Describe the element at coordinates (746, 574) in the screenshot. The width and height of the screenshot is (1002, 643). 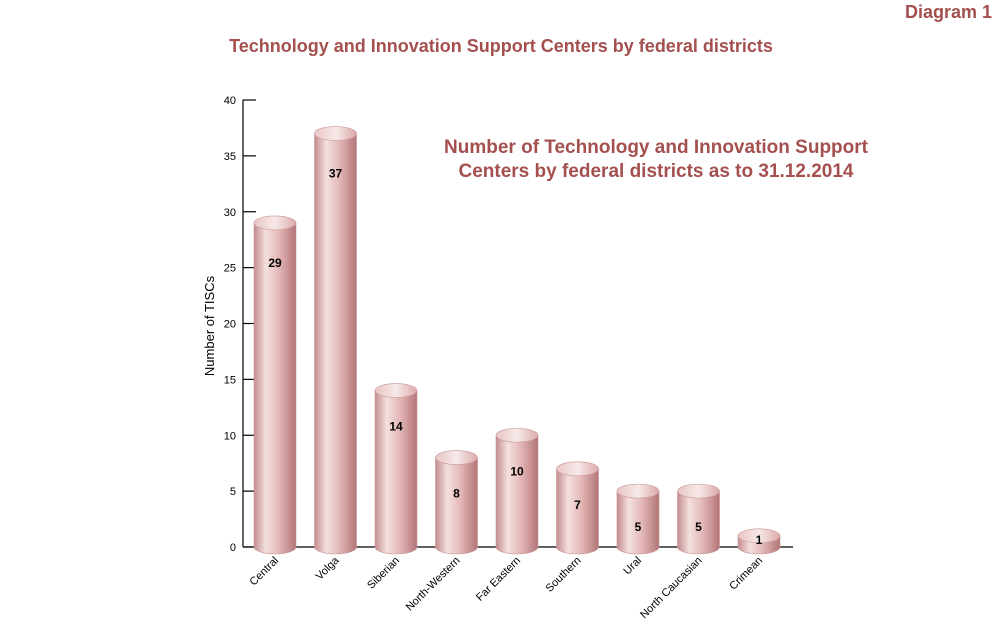
I see `x-tick-label: Crimean` at that location.